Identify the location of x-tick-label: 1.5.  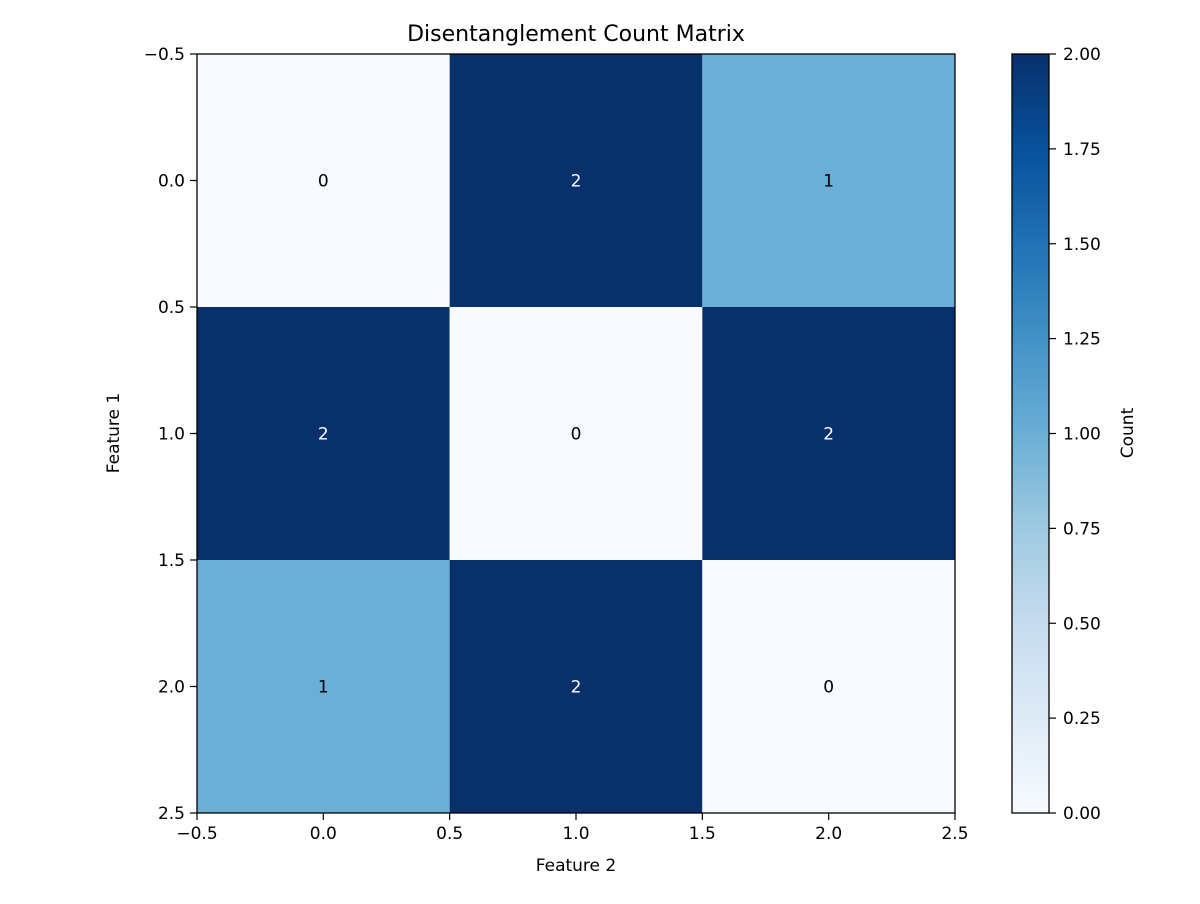
(702, 834).